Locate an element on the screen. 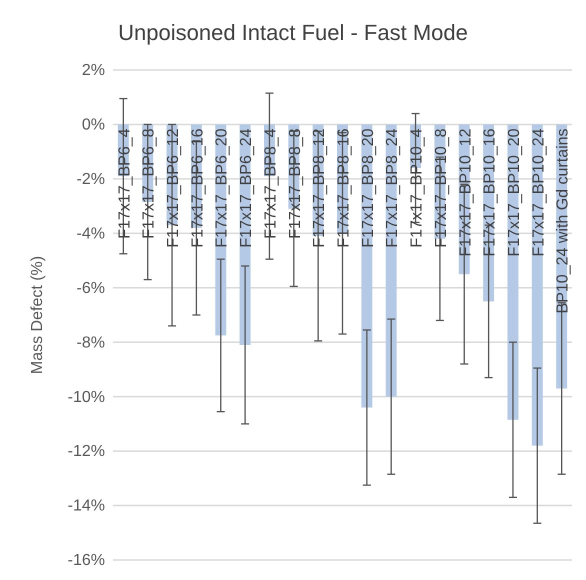 Image resolution: width=586 pixels, height=580 pixels. x-tick-label: F17x17_BP6_4 is located at coordinates (125, 183).